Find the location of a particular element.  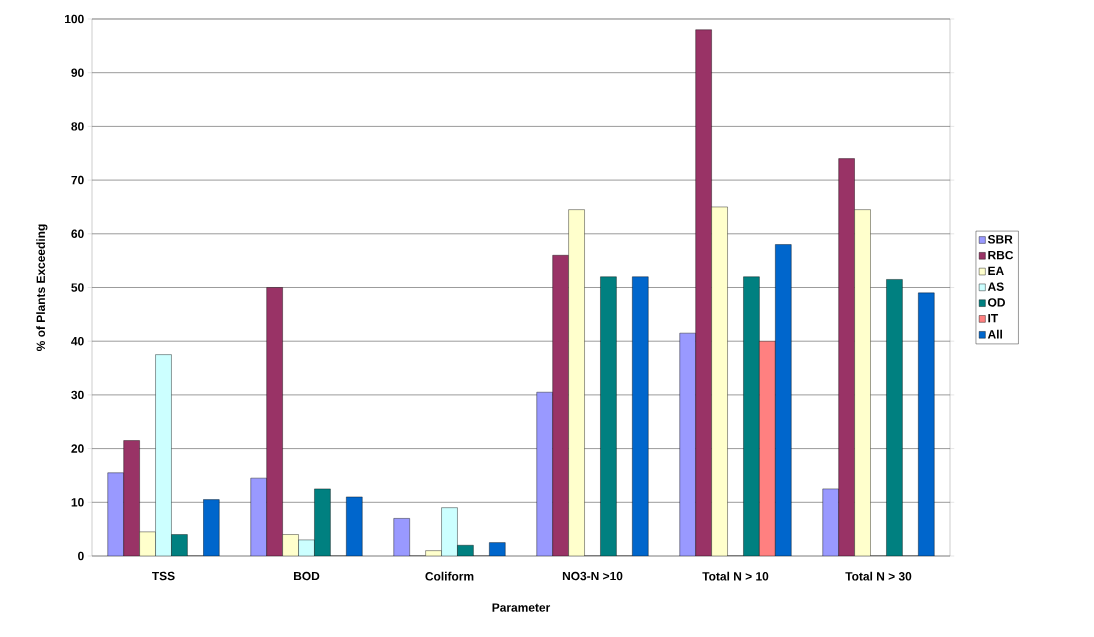

legend-label: All is located at coordinates (994, 334).